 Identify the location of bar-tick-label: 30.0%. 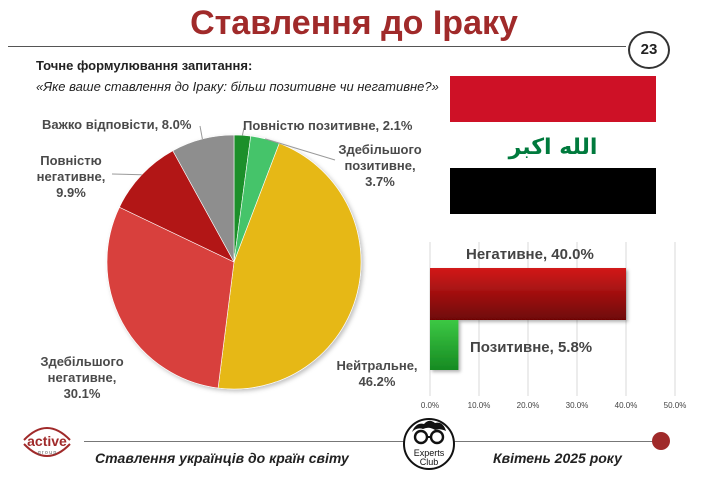
(577, 405).